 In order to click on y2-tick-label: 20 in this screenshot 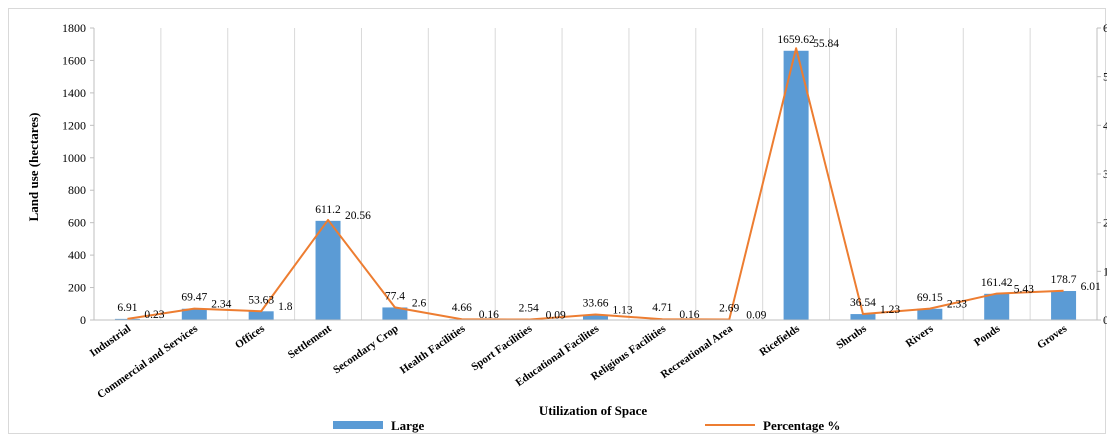, I will do `click(1105, 223)`.